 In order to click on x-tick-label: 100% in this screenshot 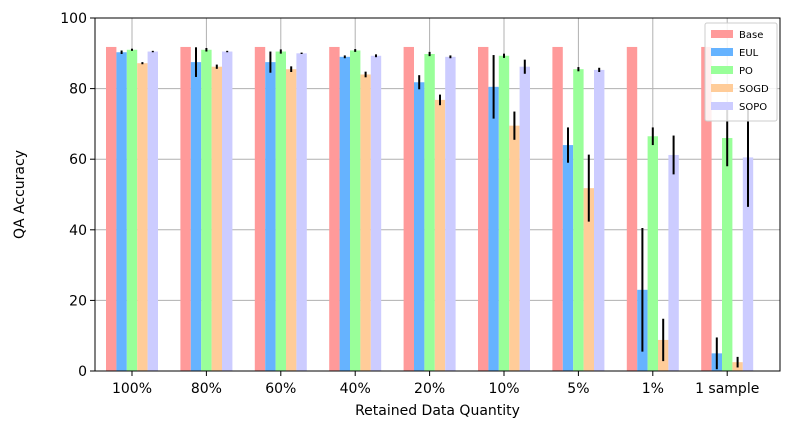, I will do `click(132, 389)`.